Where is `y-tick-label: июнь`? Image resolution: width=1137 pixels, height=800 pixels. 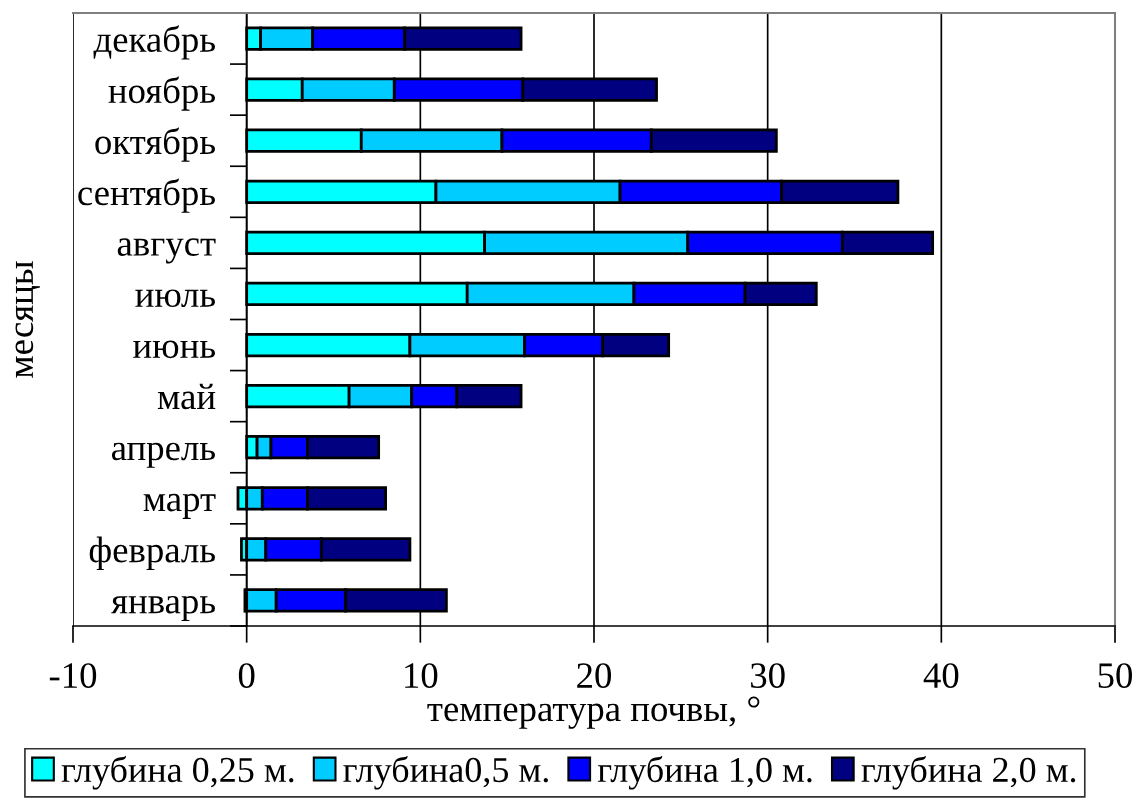 y-tick-label: июнь is located at coordinates (174, 349).